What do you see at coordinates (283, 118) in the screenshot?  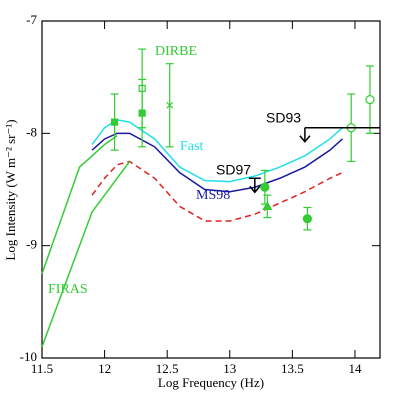 I see `annotation: SD93` at bounding box center [283, 118].